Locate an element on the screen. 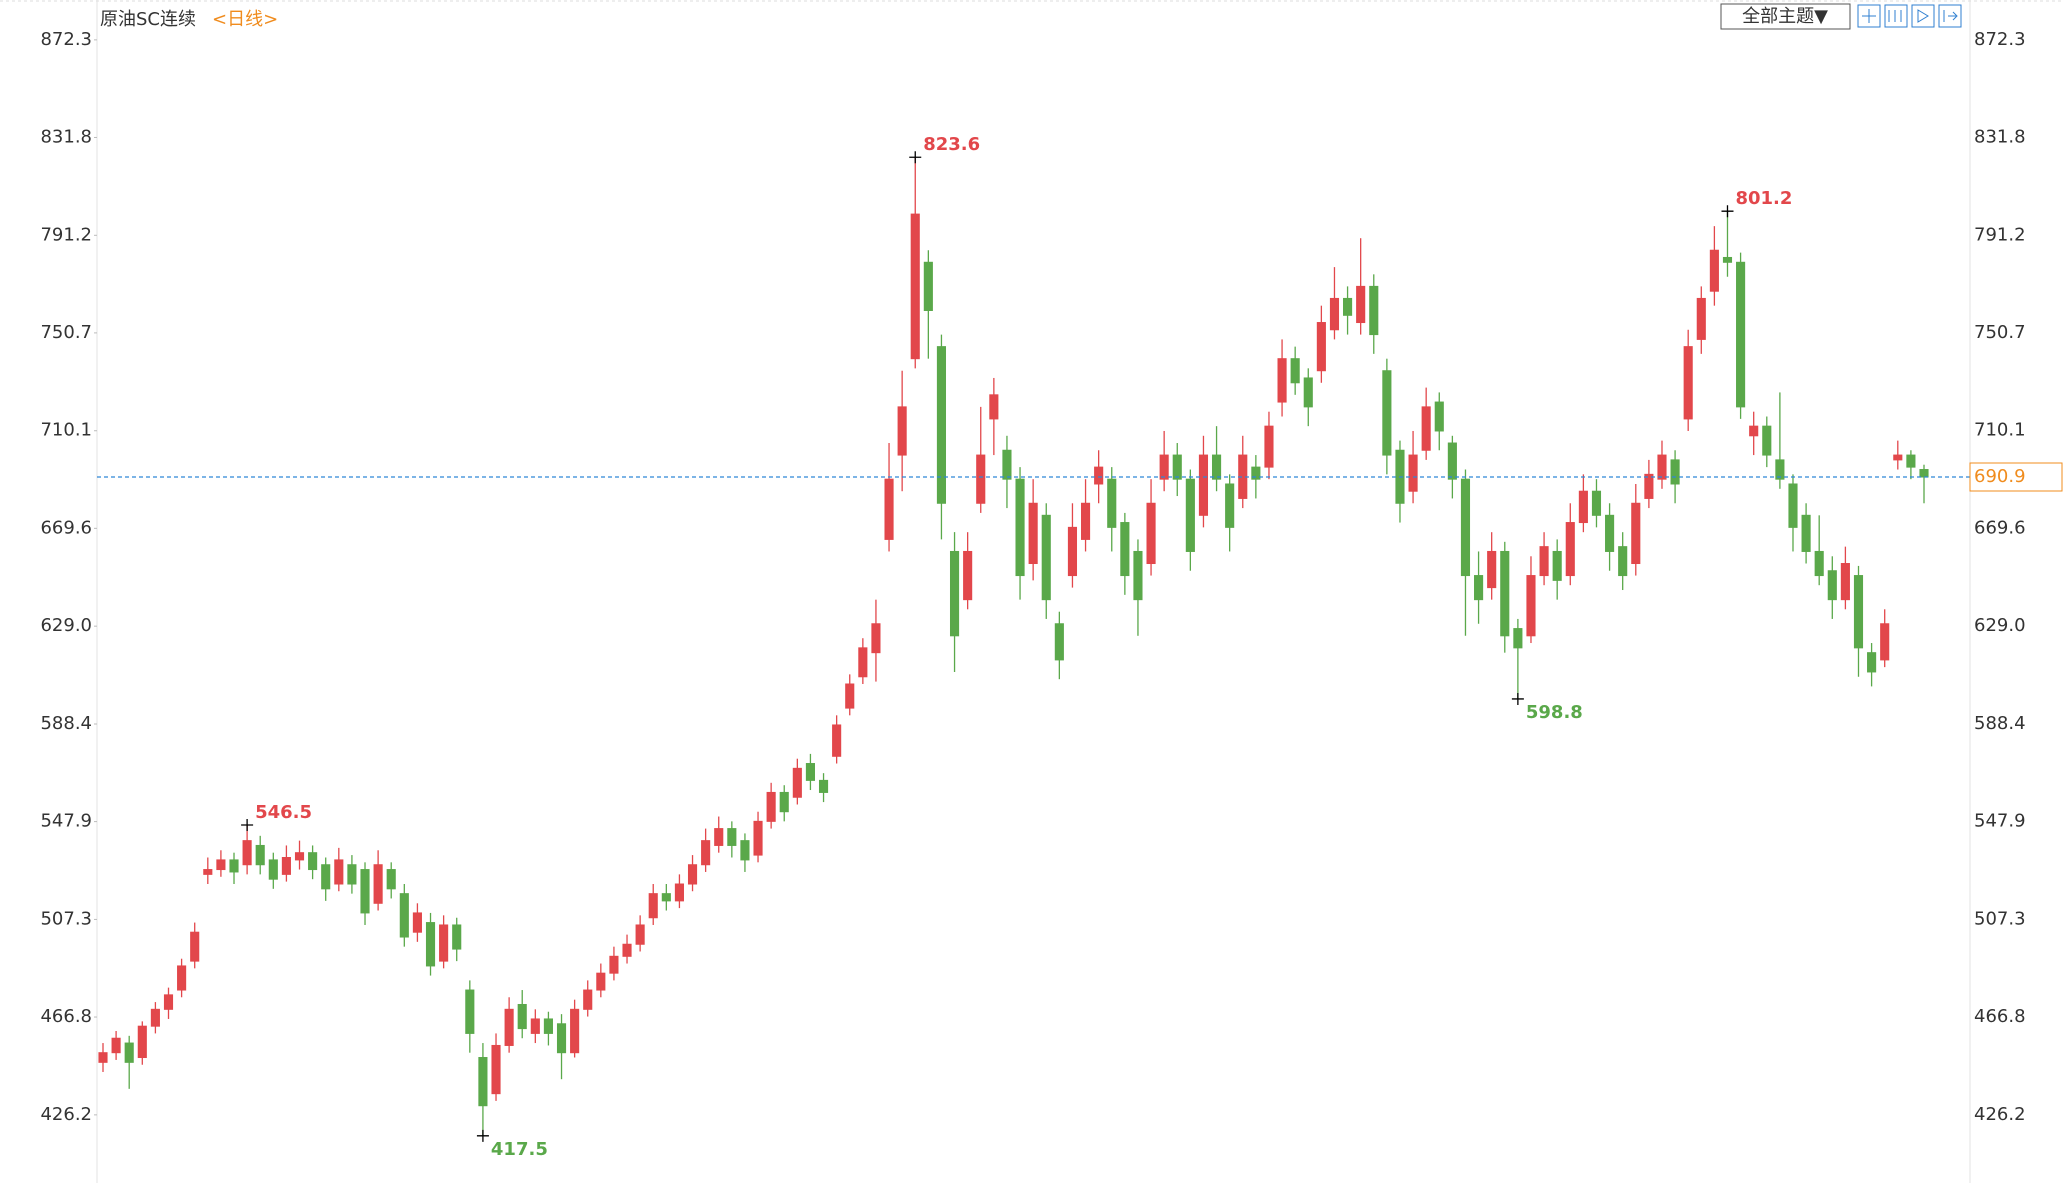 This screenshot has height=1183, width=2063. theme-button-label: 全部主题▼ is located at coordinates (1785, 16).